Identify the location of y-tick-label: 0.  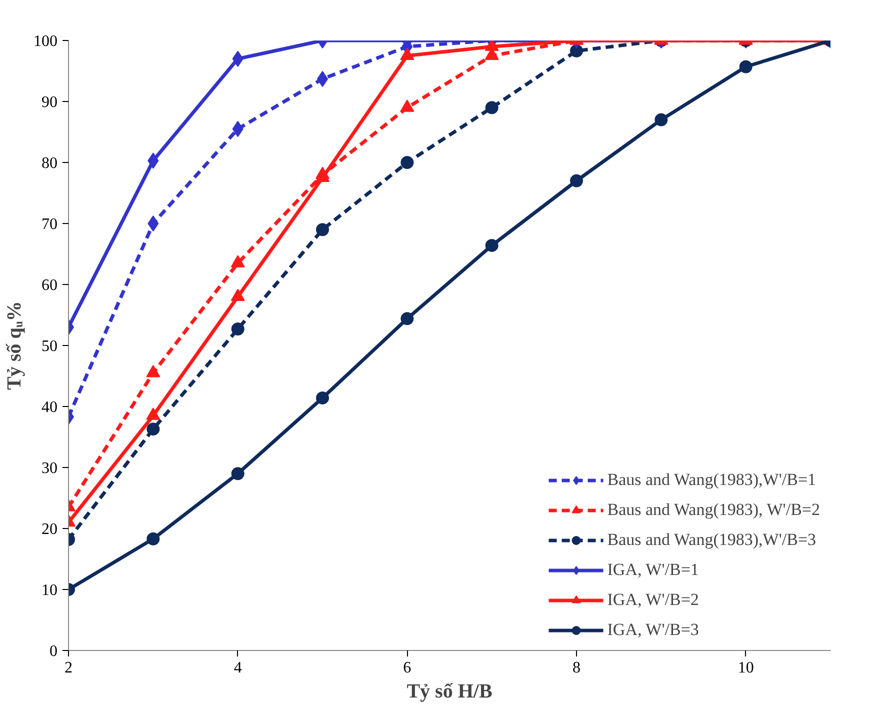
(54, 651).